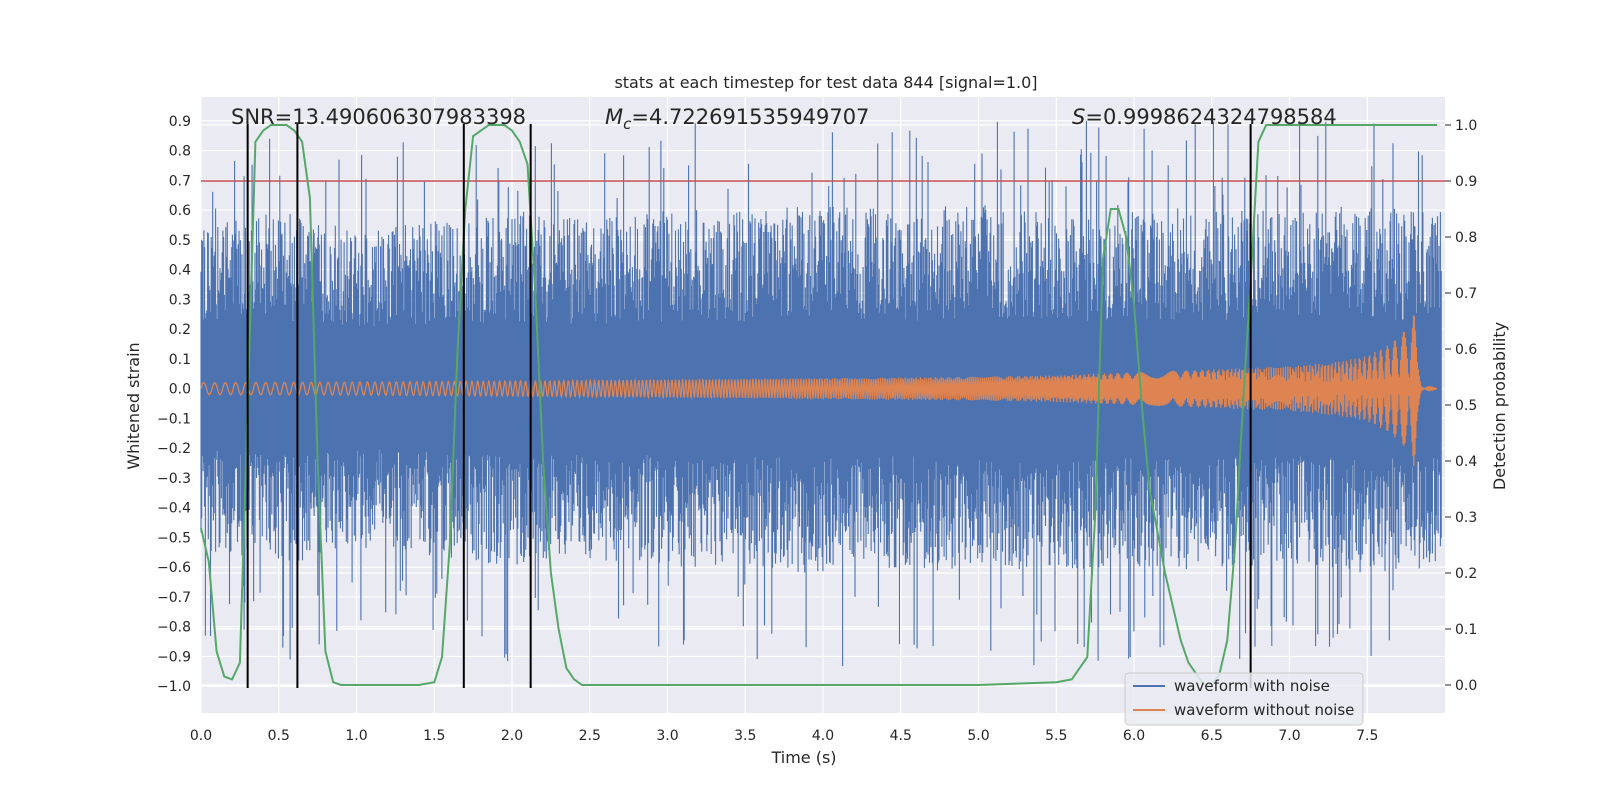 The width and height of the screenshot is (1600, 800). I want to click on x-tick-label: 6.0, so click(1134, 736).